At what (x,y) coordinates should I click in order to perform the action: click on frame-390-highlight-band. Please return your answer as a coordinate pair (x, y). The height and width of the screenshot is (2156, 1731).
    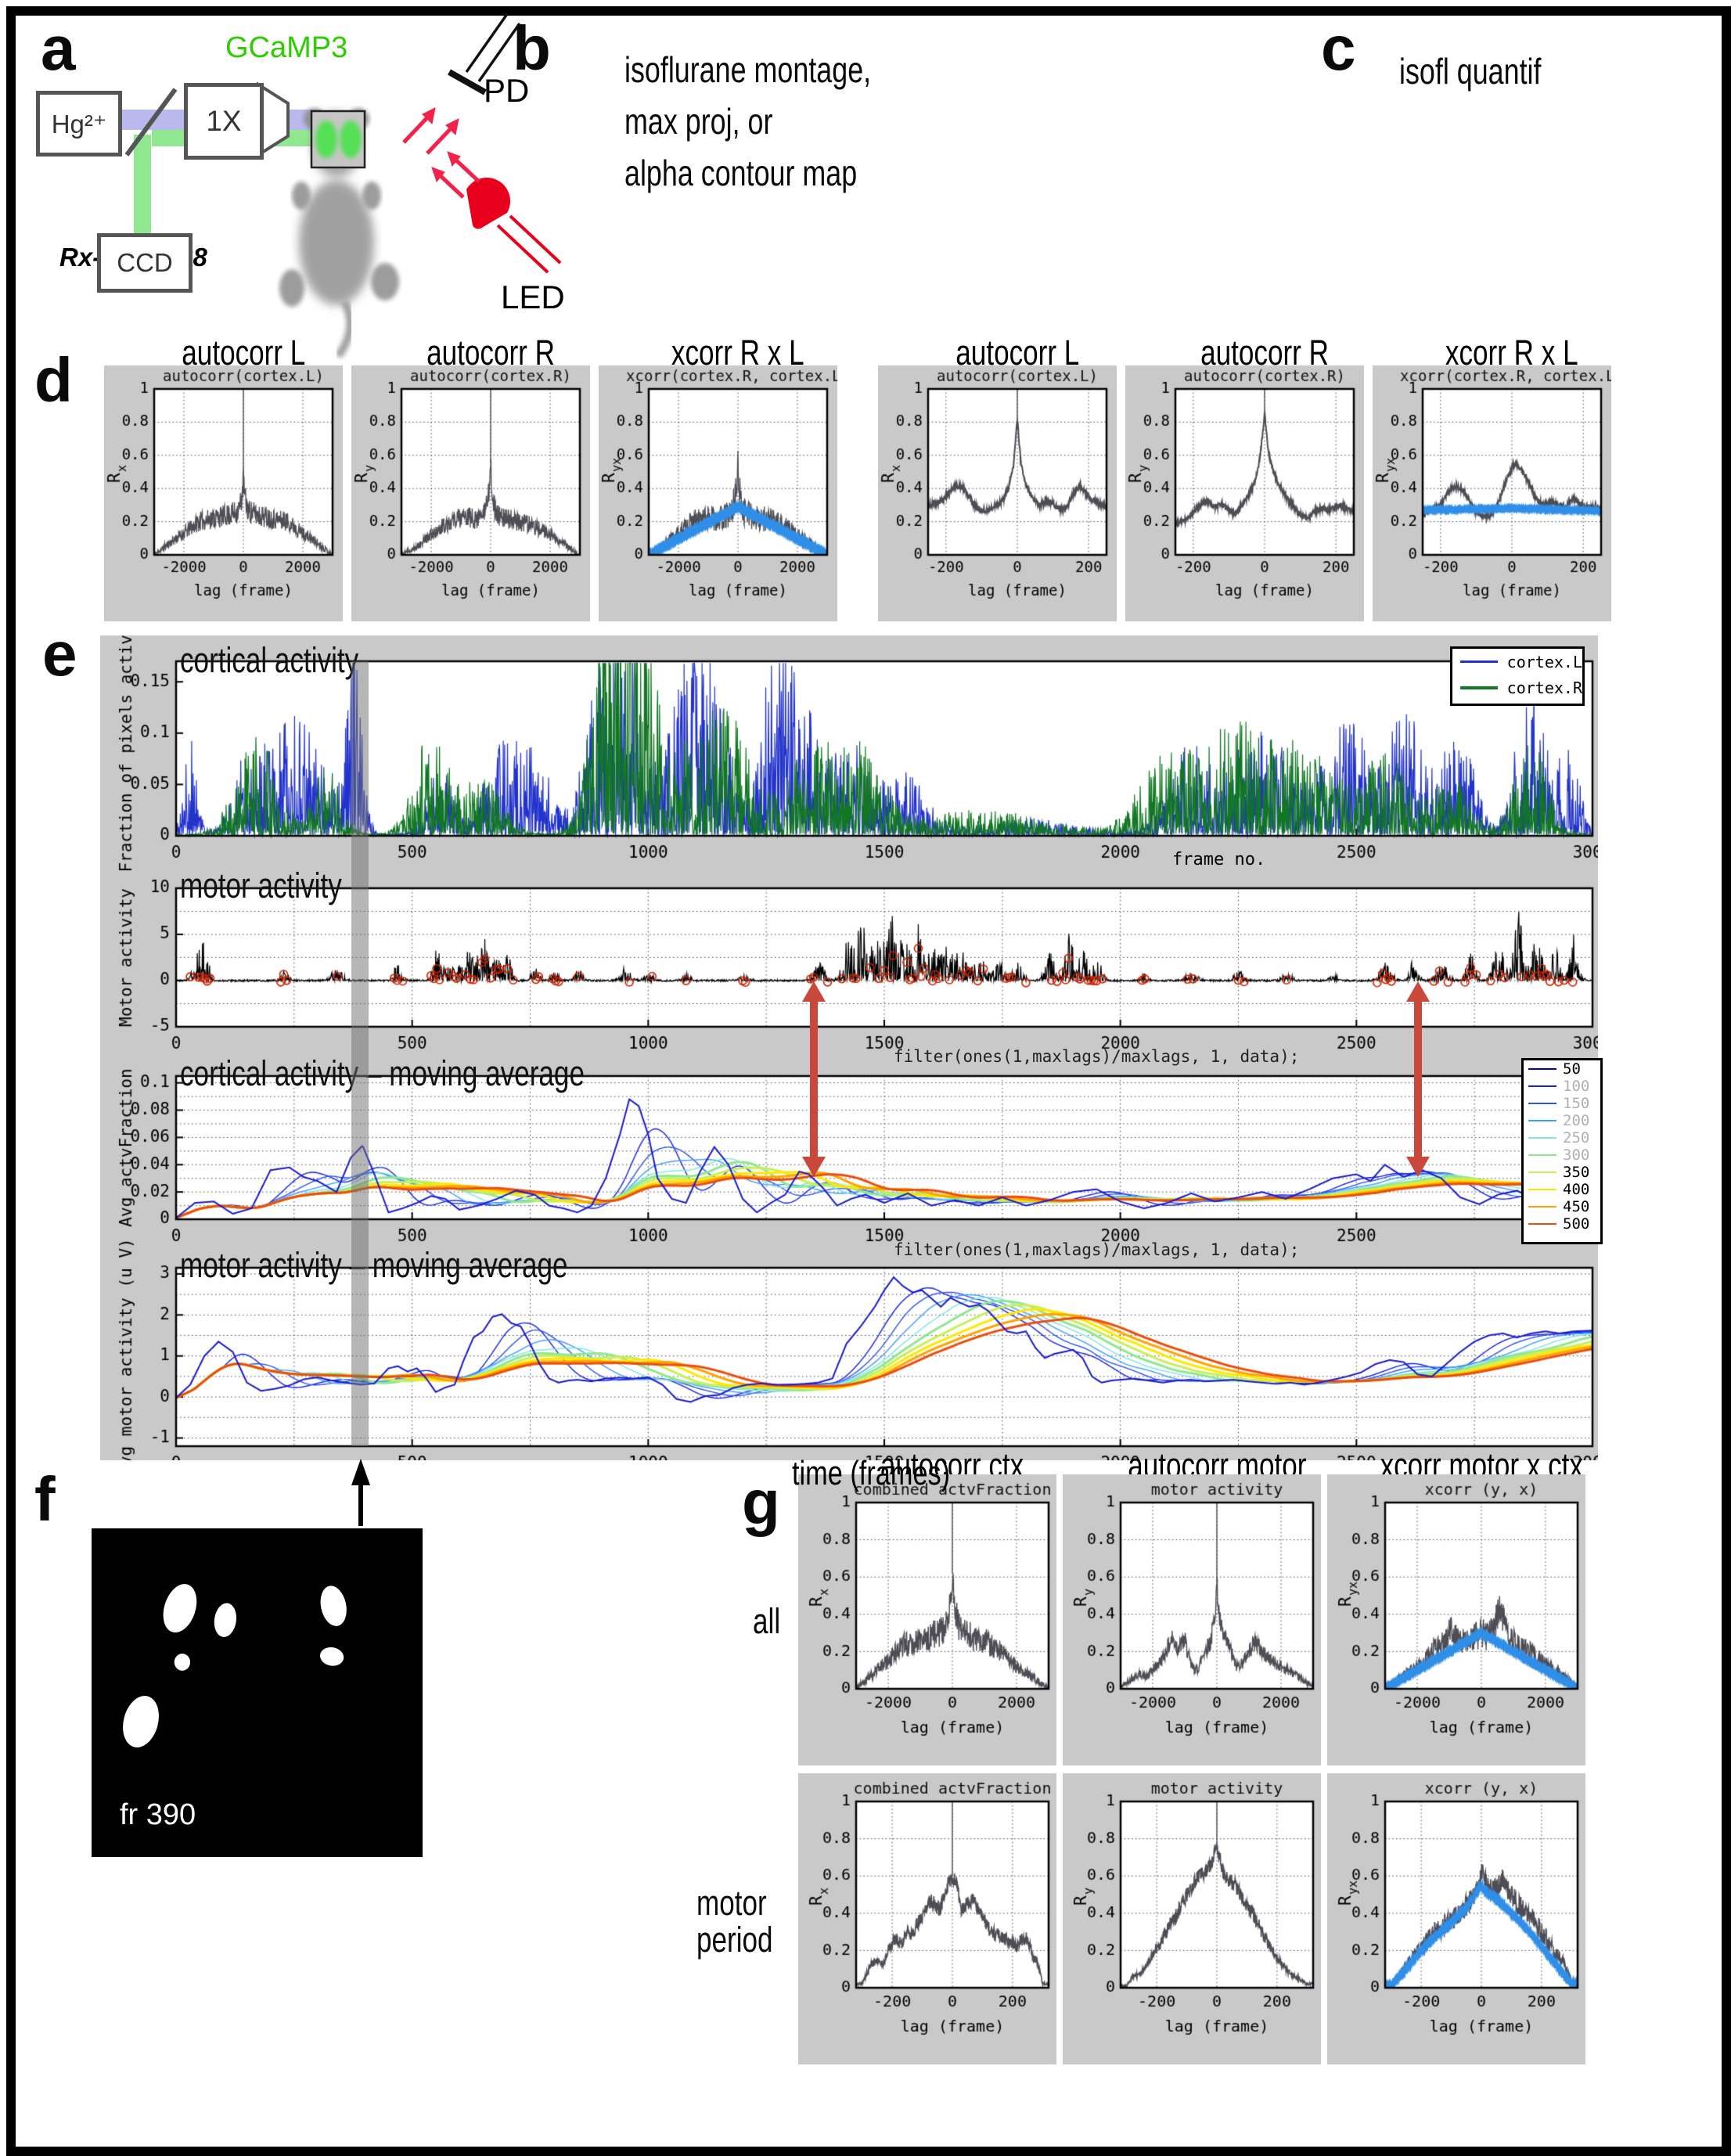
    Looking at the image, I should click on (360, 1053).